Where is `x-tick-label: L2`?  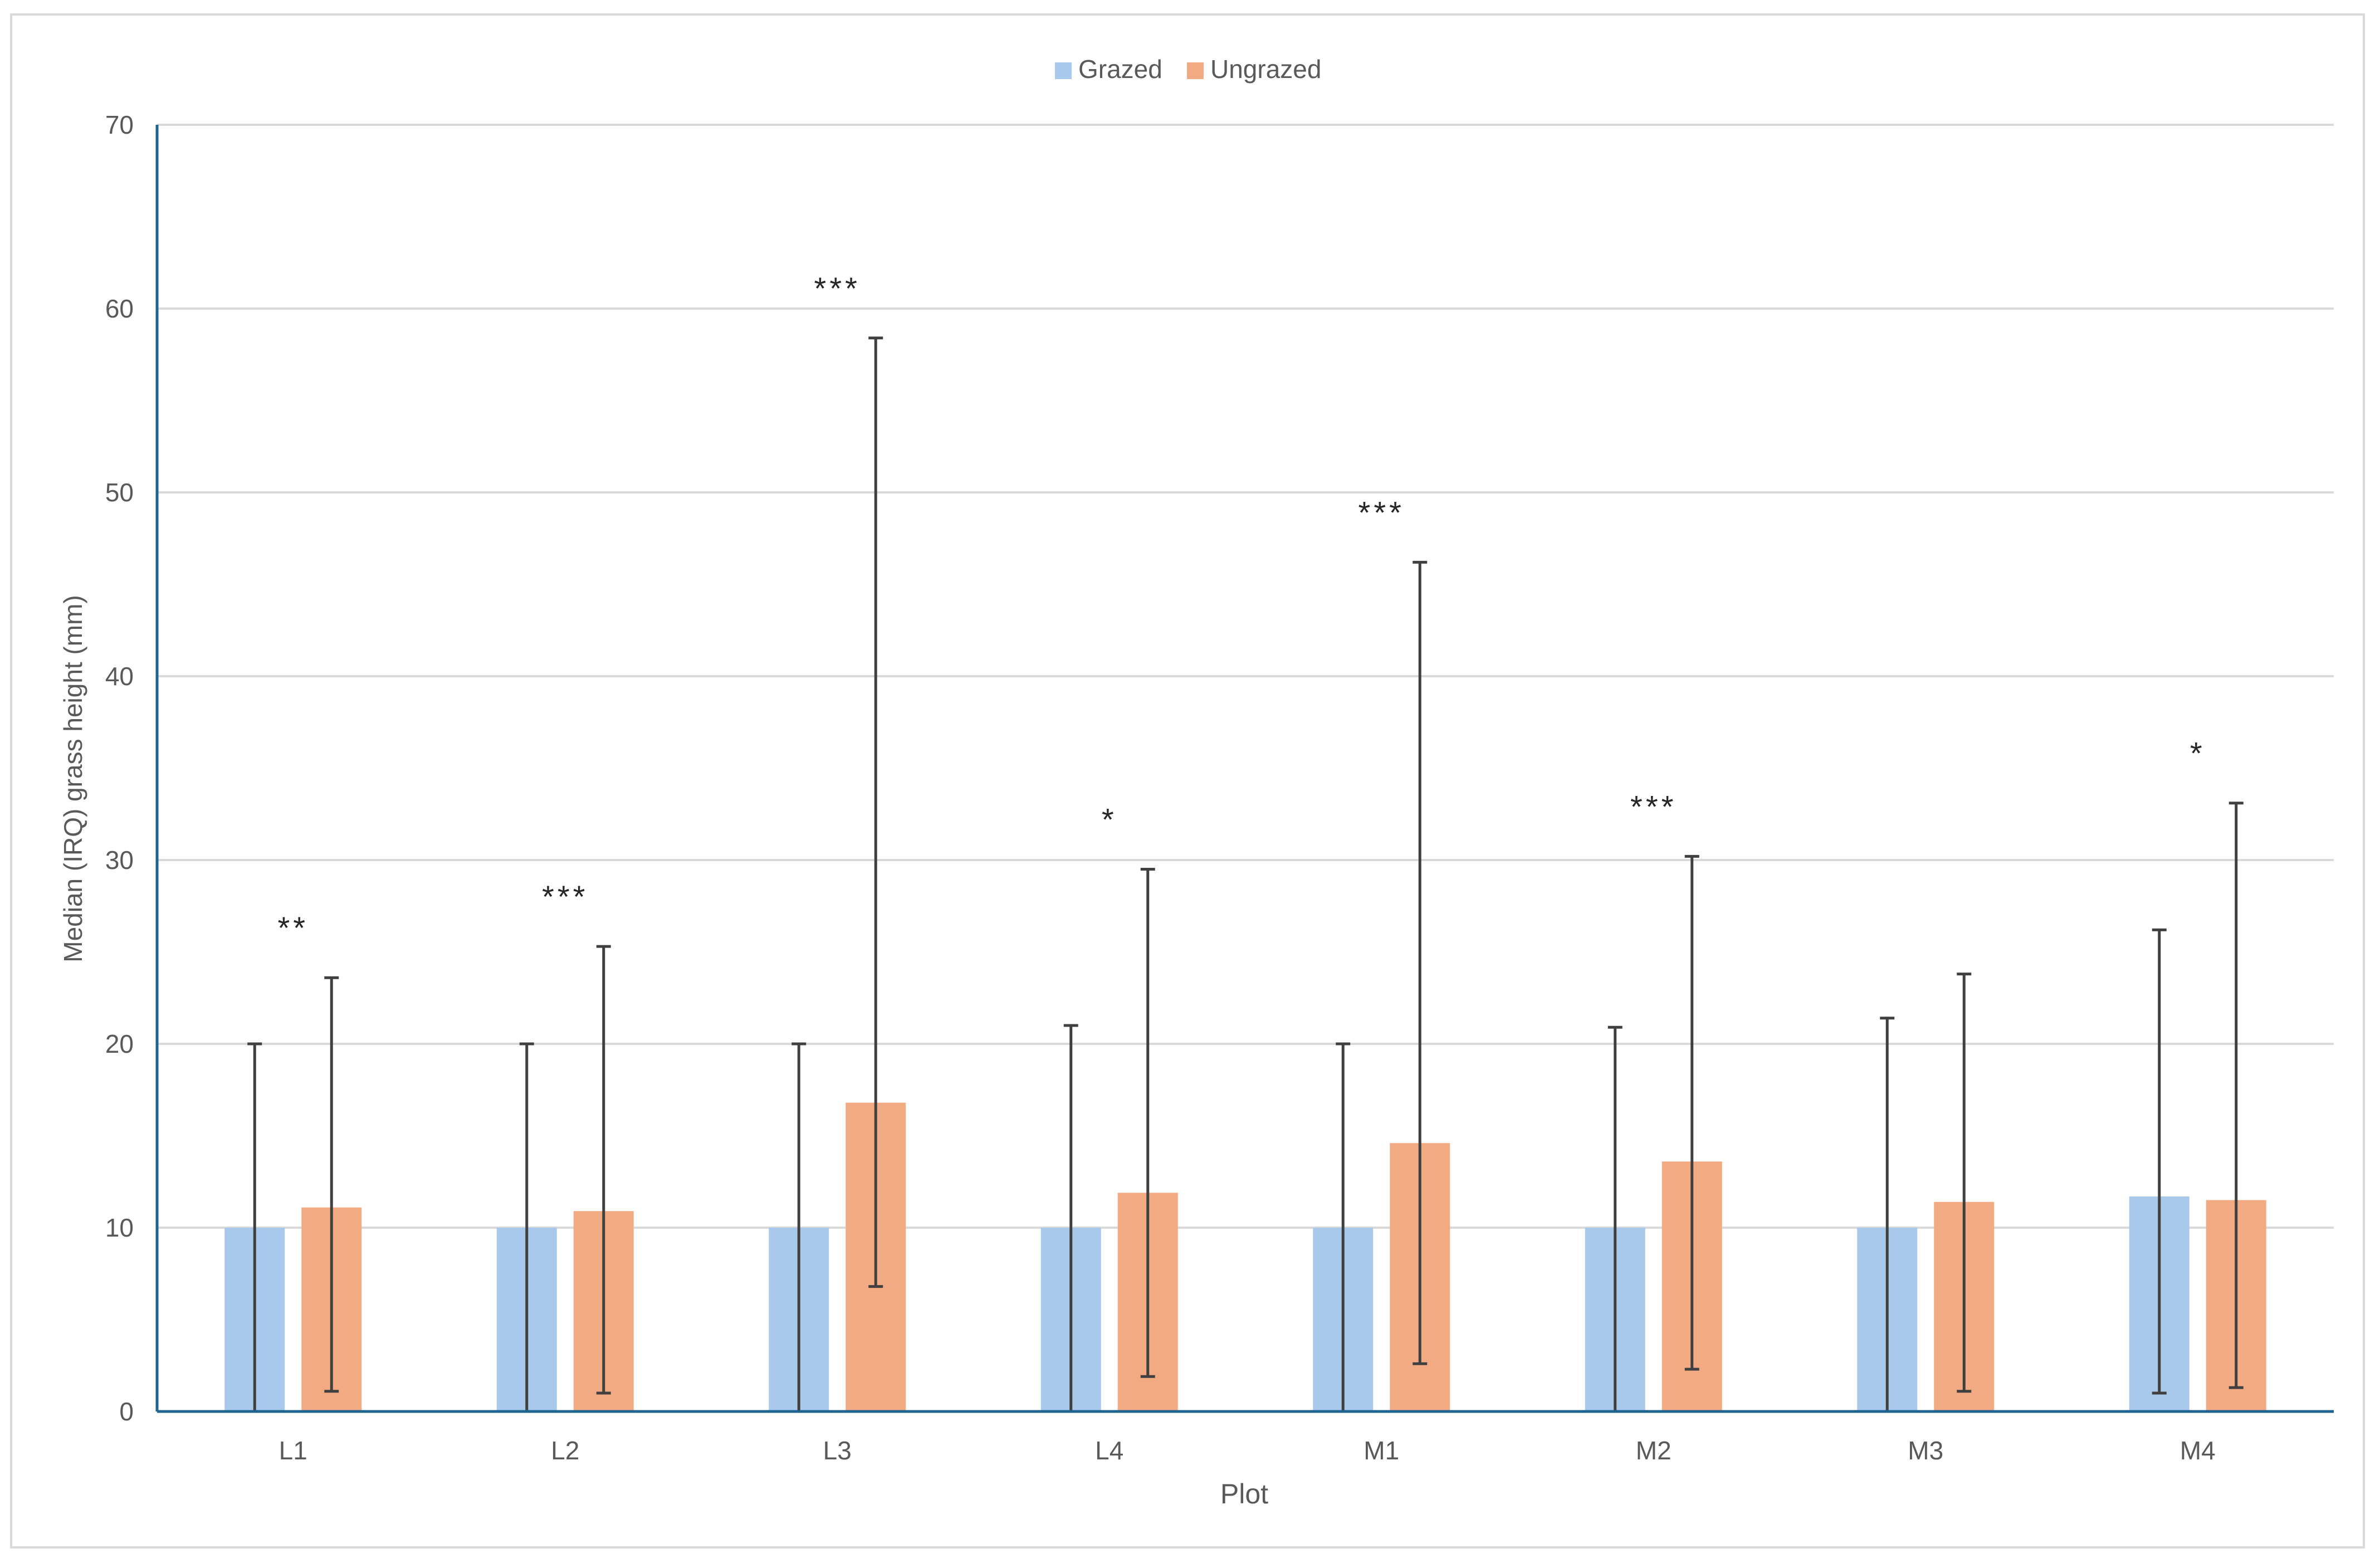 x-tick-label: L2 is located at coordinates (565, 1451).